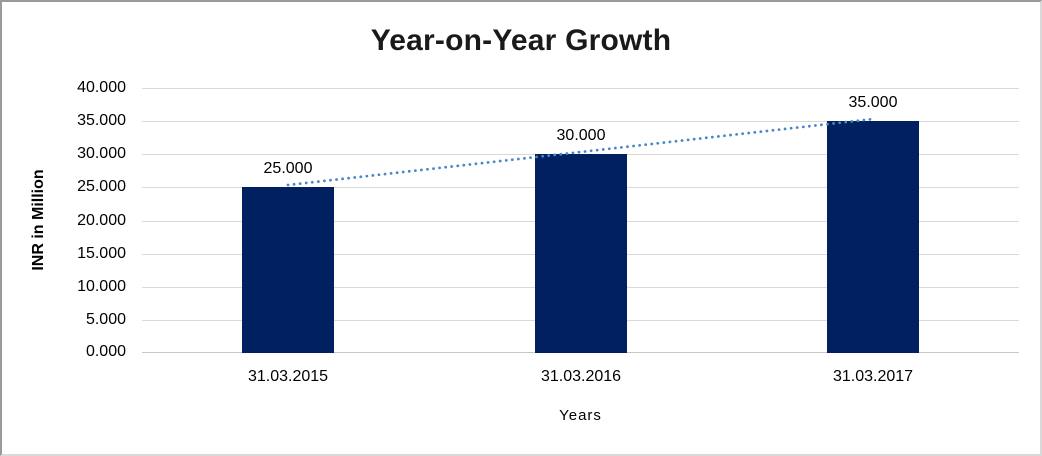 This screenshot has width=1042, height=456. I want to click on y-tick-label: 0.000, so click(105, 351).